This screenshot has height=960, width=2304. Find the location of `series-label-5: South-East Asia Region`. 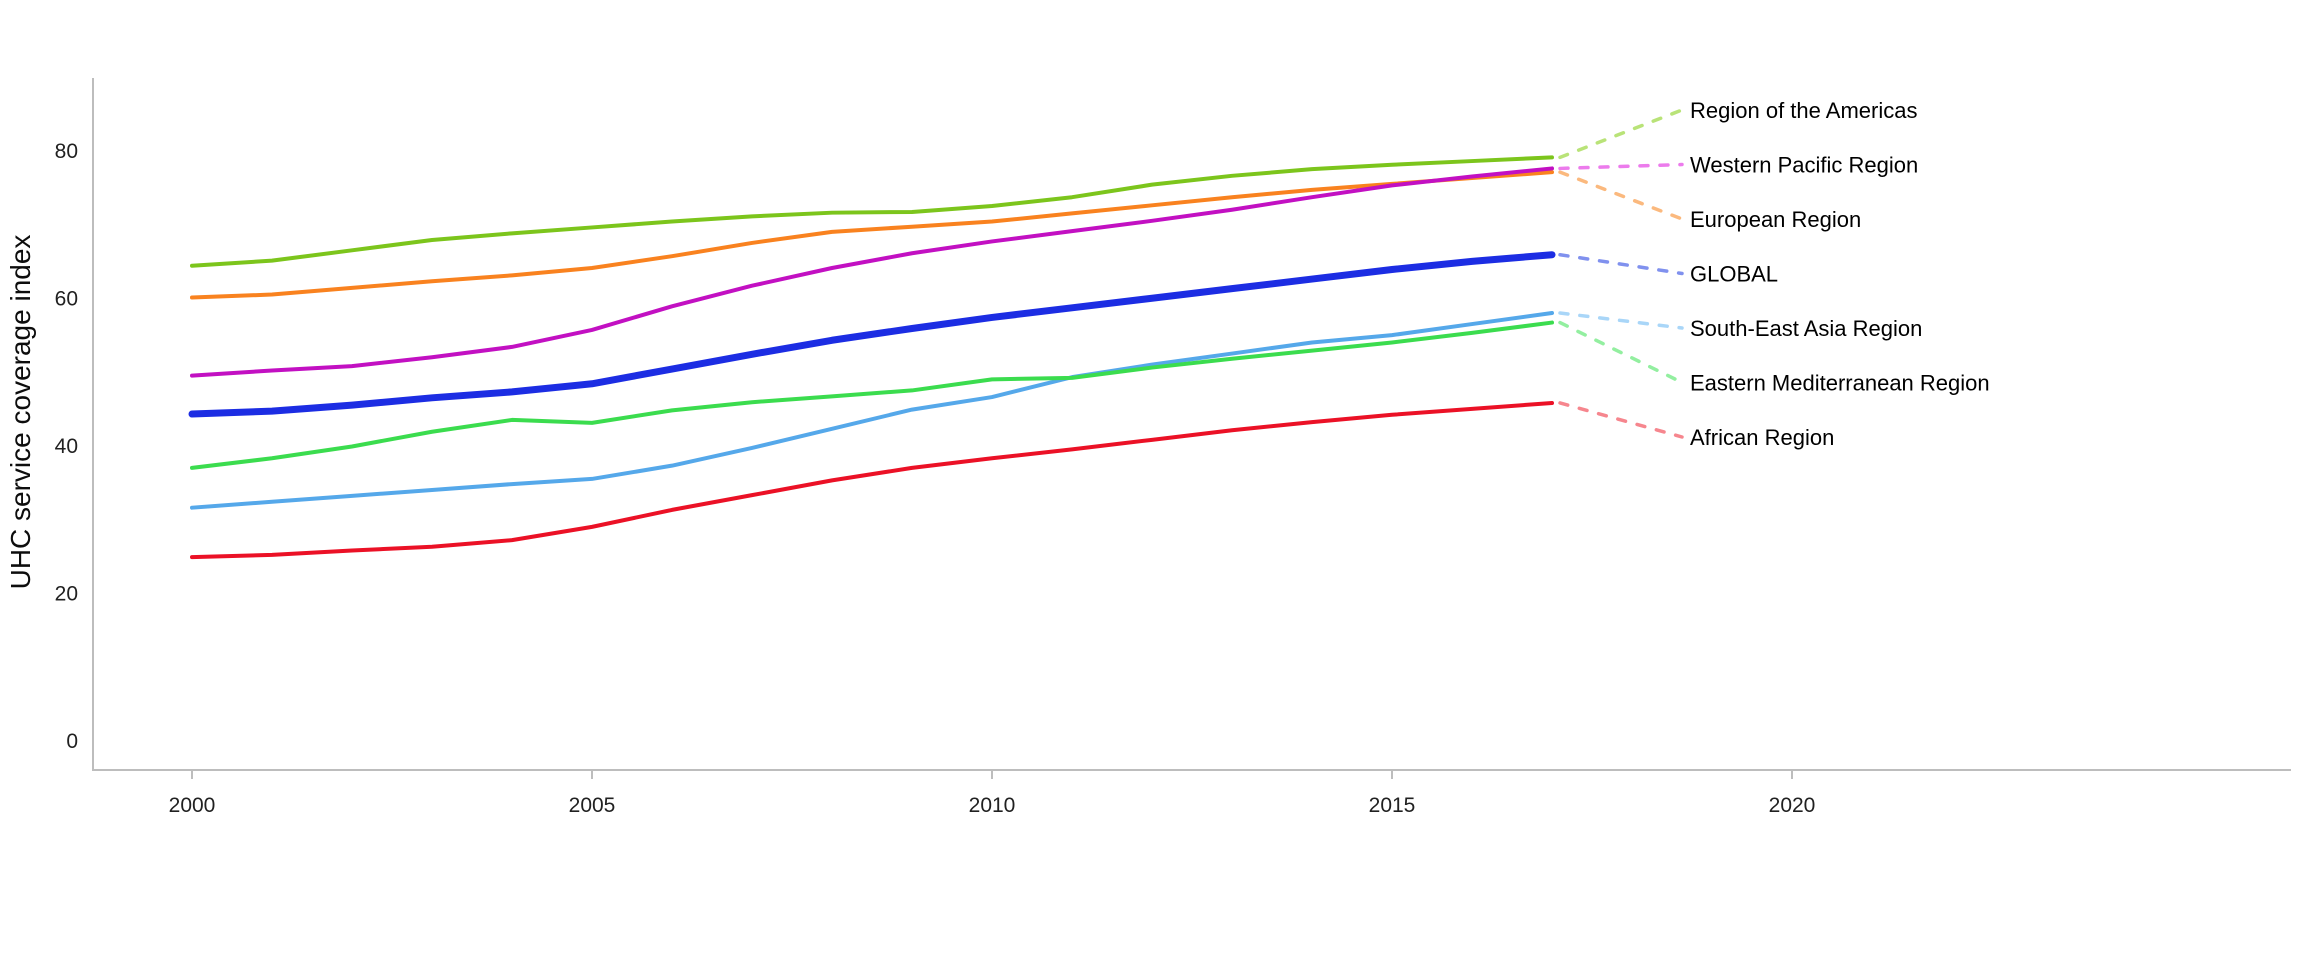

series-label-5: South-East Asia Region is located at coordinates (1806, 328).